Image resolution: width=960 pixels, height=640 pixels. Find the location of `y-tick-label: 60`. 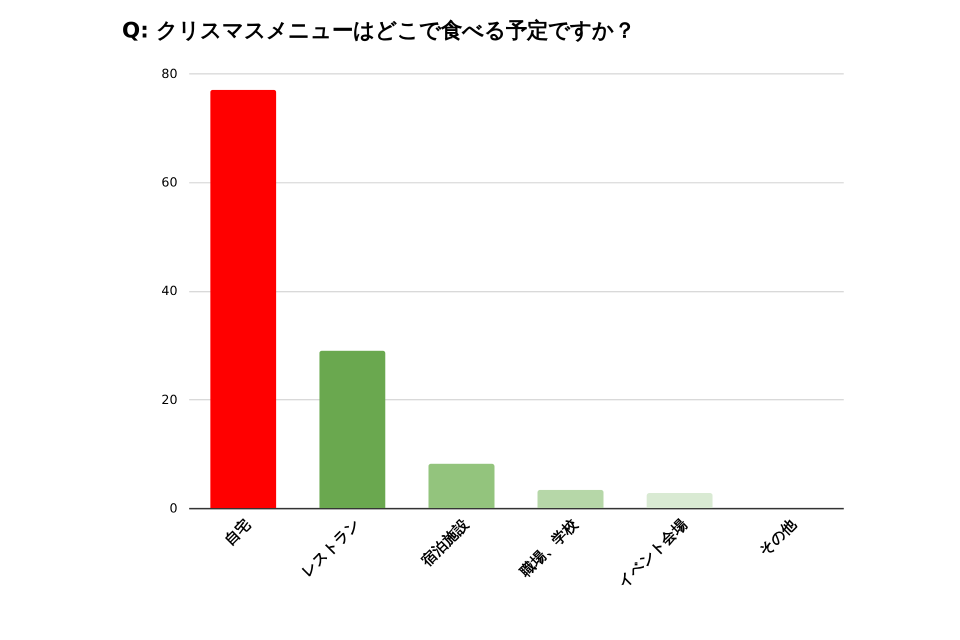

y-tick-label: 60 is located at coordinates (169, 182).